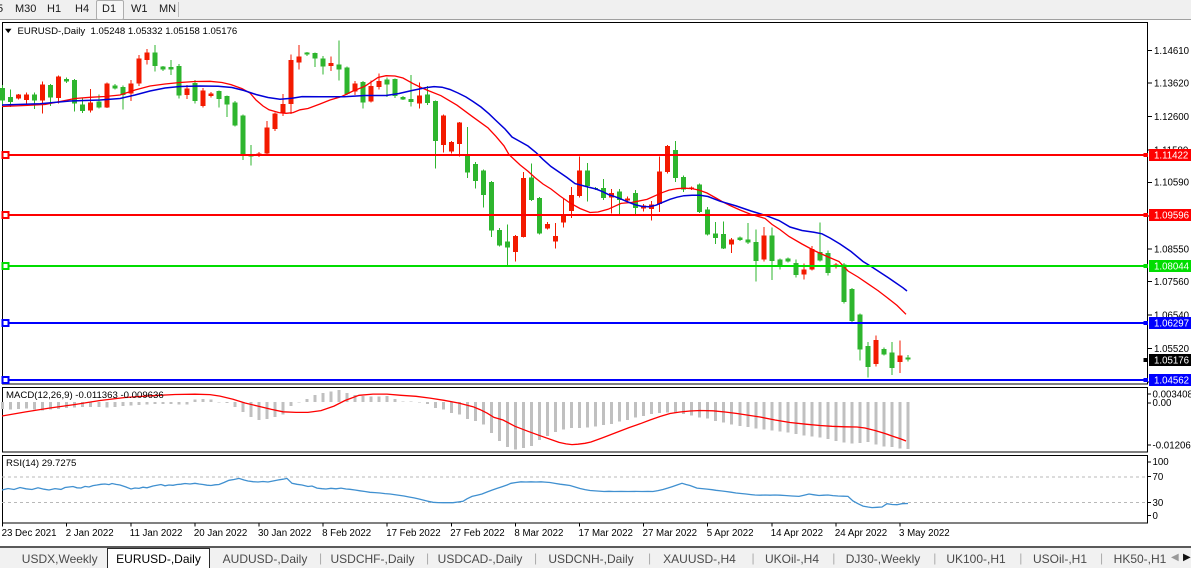  Describe the element at coordinates (924, 533) in the screenshot. I see `svg-text: 3 May 2022` at that location.